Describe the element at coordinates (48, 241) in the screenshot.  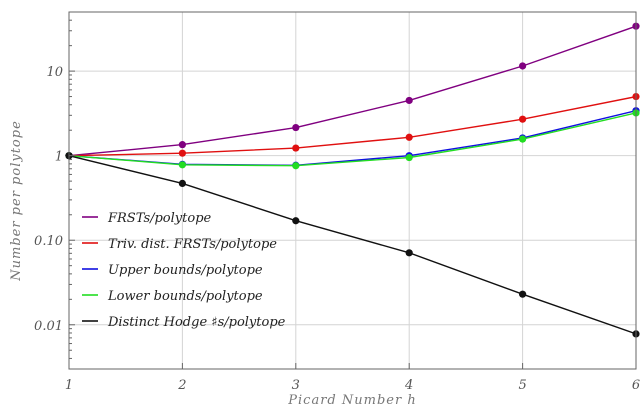
I see `y-tick-label: 0.10` at that location.